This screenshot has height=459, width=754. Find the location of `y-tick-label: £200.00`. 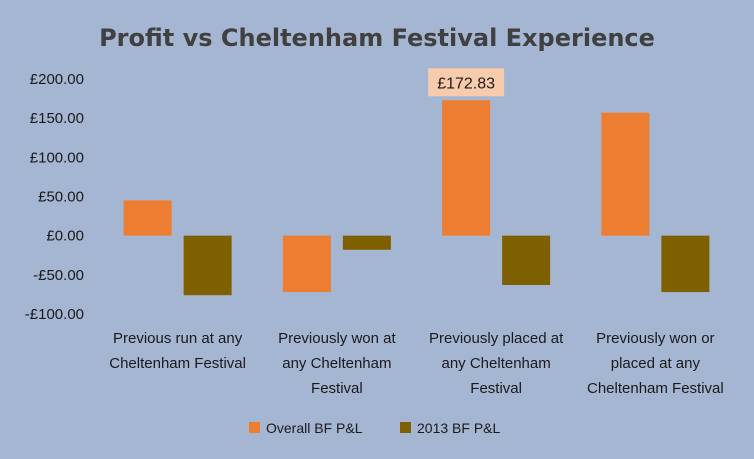

y-tick-label: £200.00 is located at coordinates (57, 79).